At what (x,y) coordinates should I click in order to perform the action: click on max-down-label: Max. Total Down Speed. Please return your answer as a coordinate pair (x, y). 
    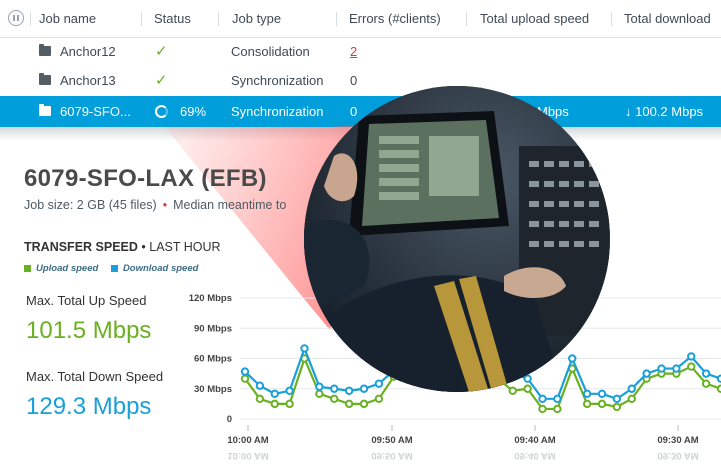
    Looking at the image, I should click on (95, 376).